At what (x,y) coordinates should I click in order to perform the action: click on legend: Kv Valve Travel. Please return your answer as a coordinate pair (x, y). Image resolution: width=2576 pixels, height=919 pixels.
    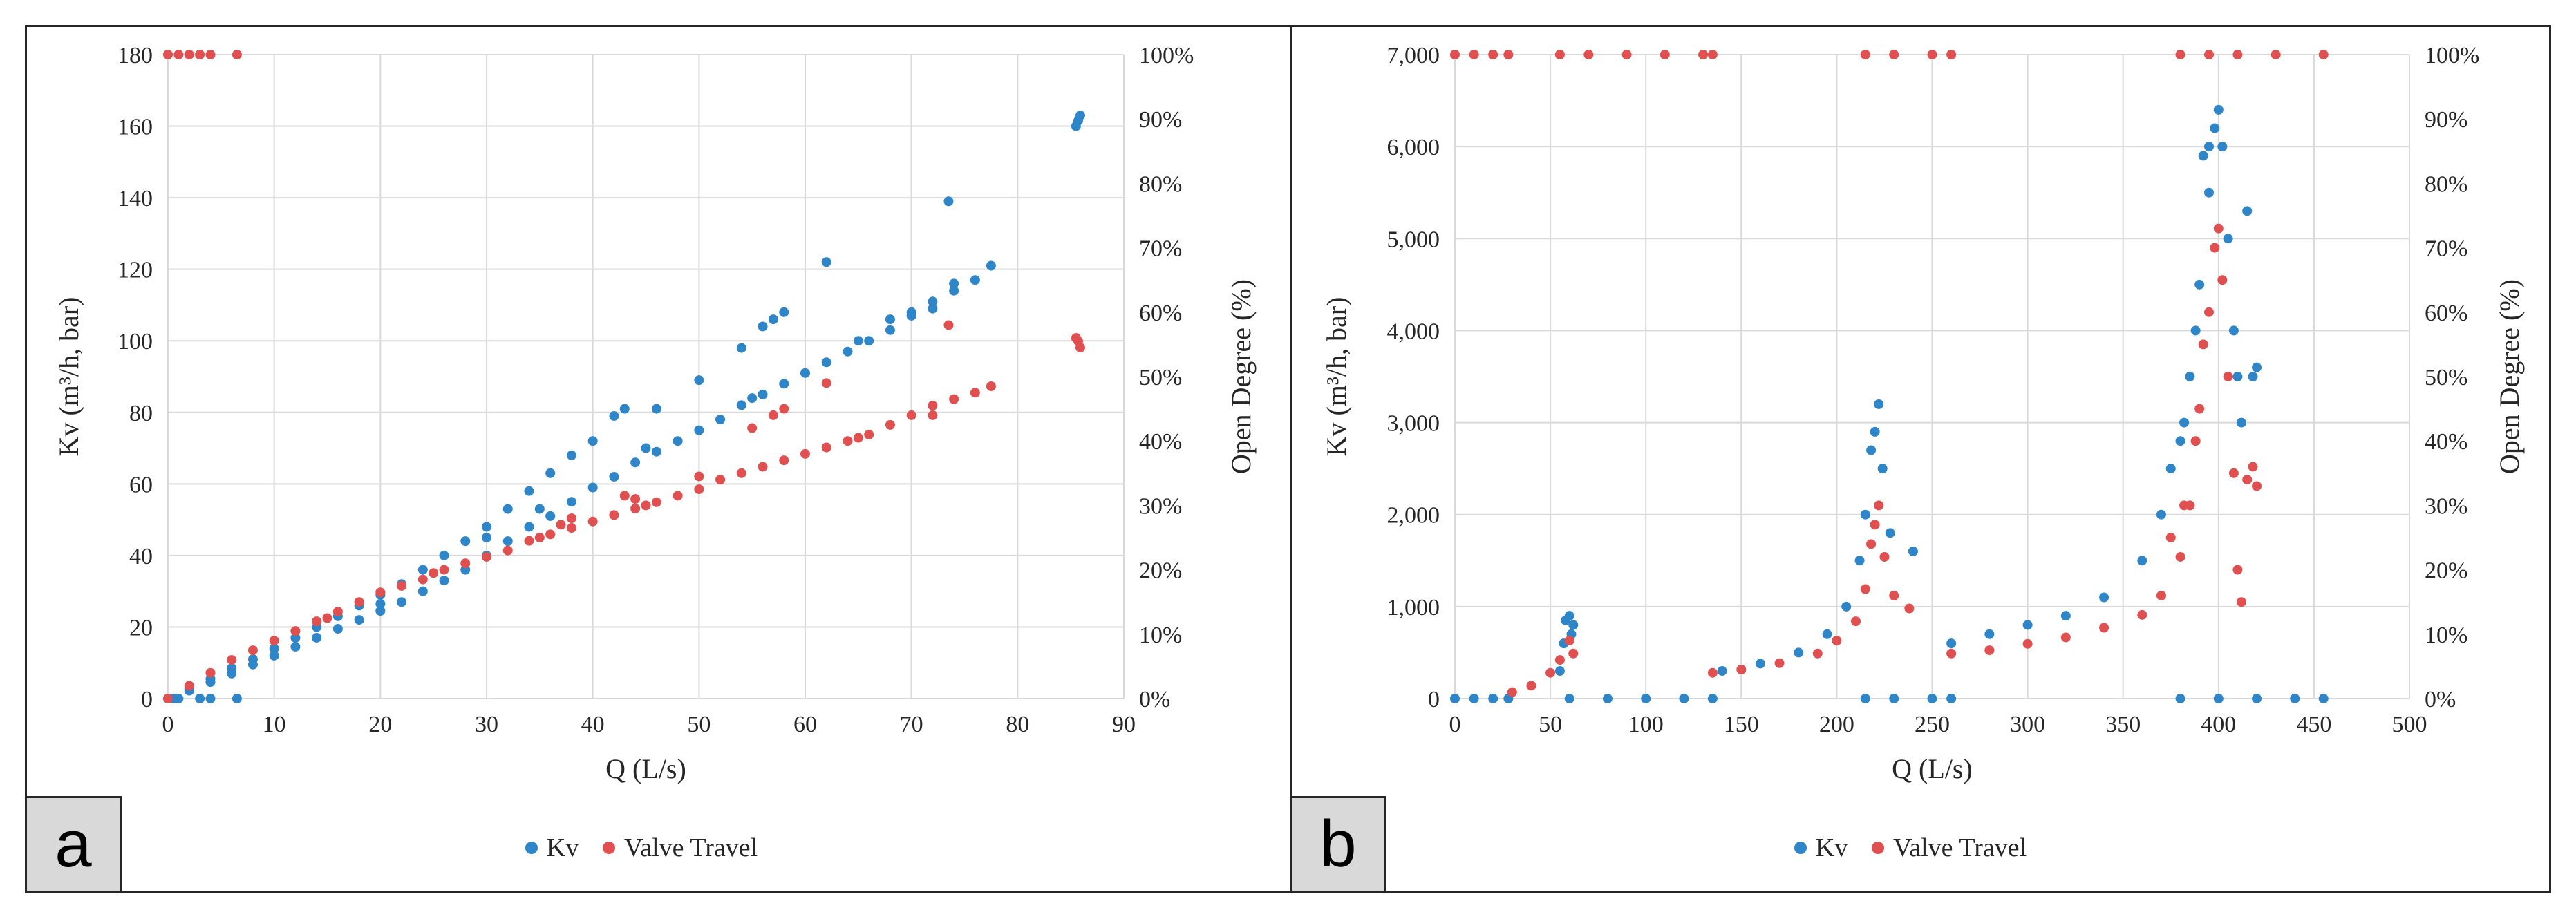
    Looking at the image, I should click on (1910, 847).